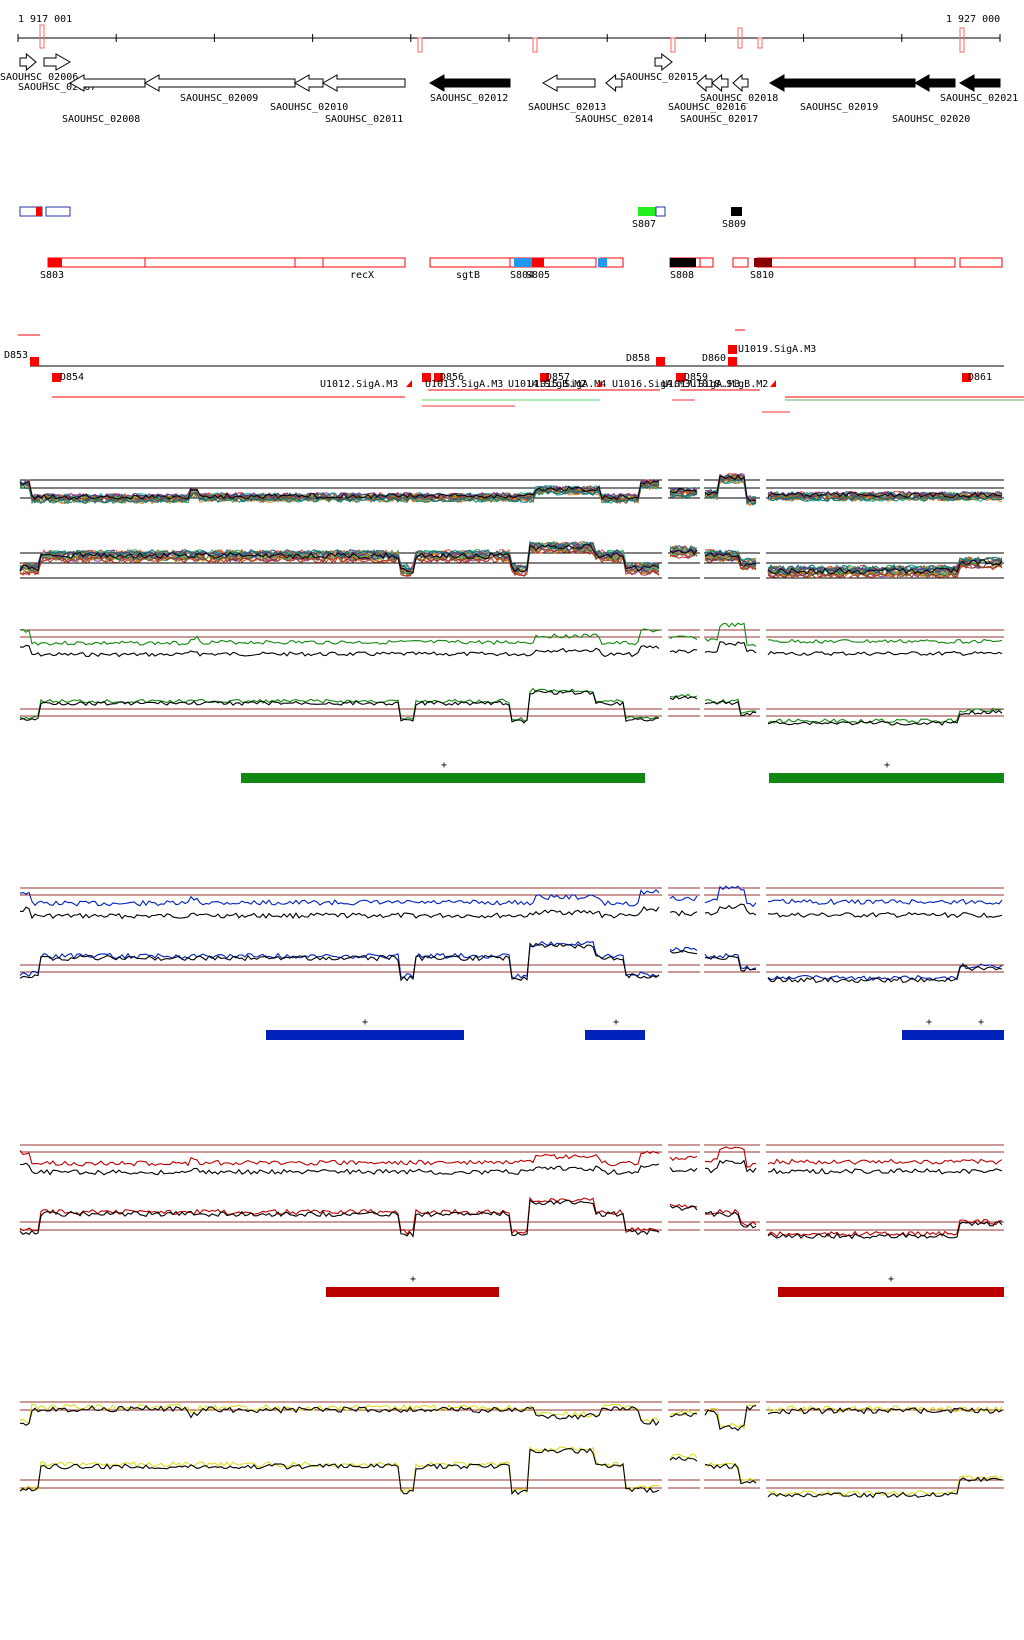 The width and height of the screenshot is (1024, 1640). Describe the element at coordinates (660, 211) in the screenshot. I see `seg-box` at that location.